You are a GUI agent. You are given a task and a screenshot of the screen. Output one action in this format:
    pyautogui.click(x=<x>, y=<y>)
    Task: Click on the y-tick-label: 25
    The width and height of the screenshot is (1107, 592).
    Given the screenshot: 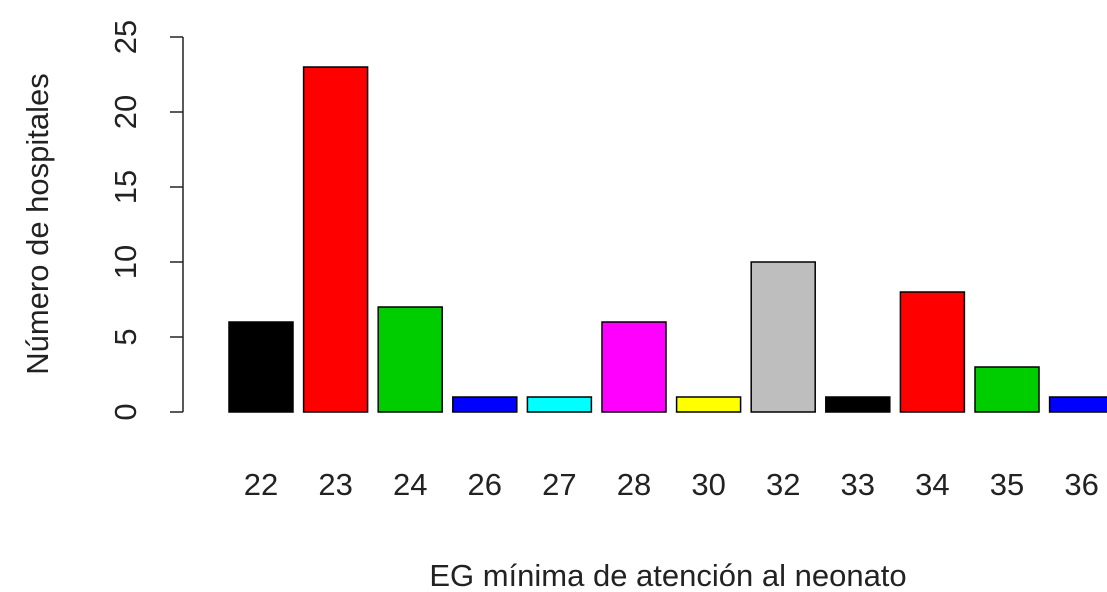 What is the action you would take?
    pyautogui.click(x=125, y=37)
    